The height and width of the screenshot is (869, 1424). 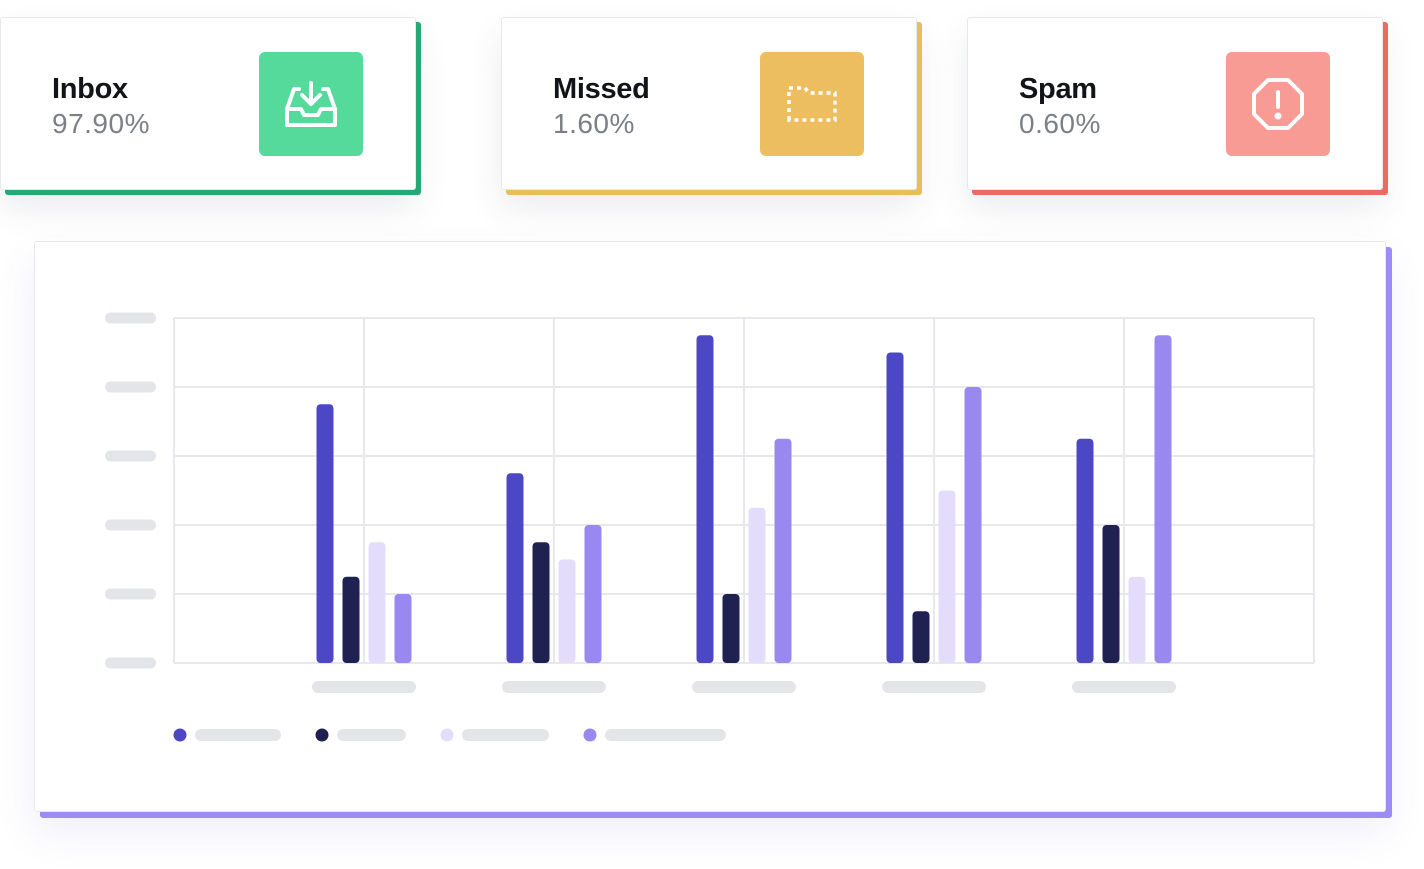 What do you see at coordinates (594, 123) in the screenshot?
I see `card-value: 1.60%` at bounding box center [594, 123].